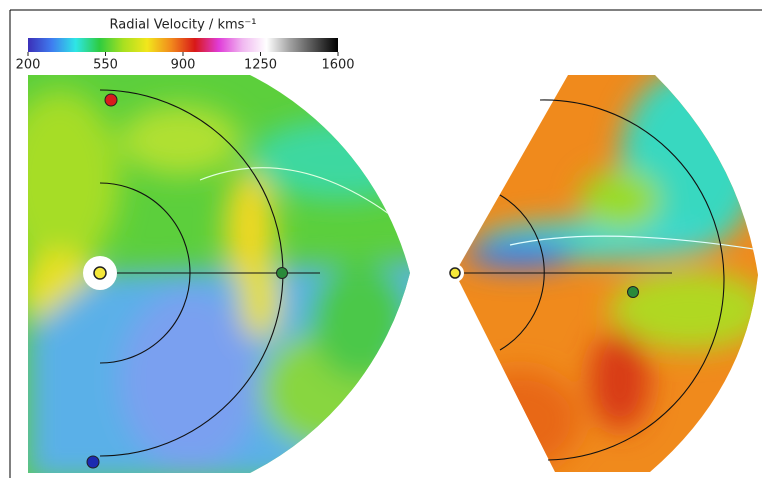  I want to click on tick-label: 900, so click(183, 65).